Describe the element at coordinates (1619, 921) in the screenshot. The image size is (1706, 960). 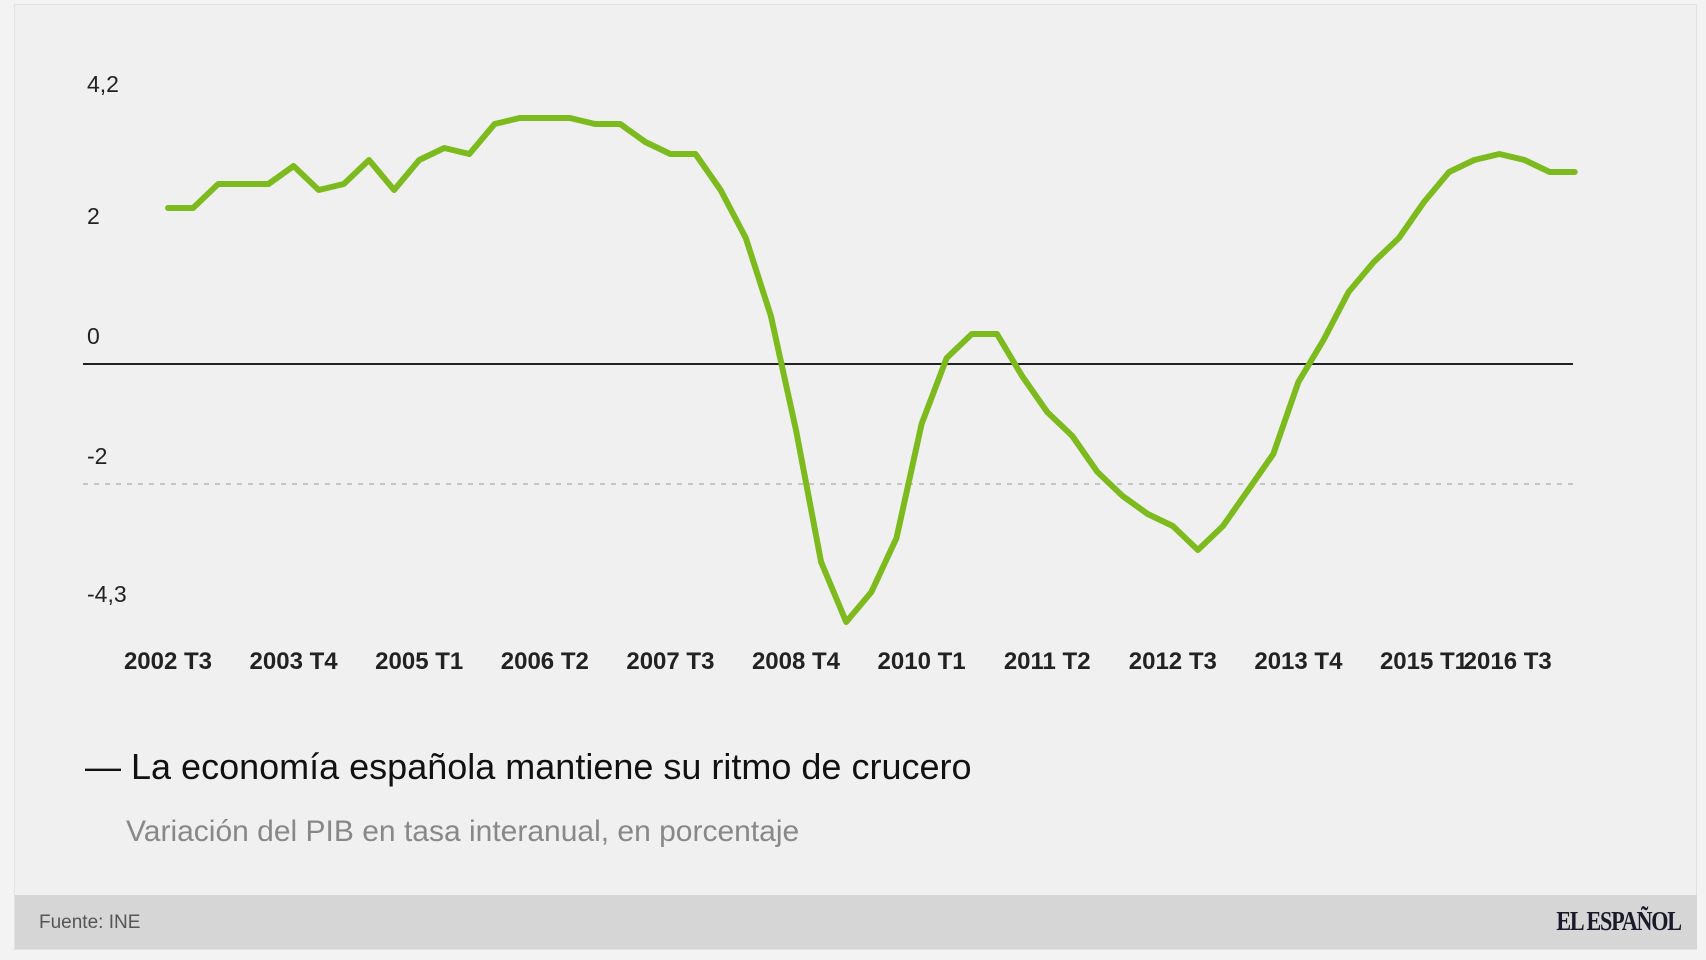
I see `brand-logo: EL ESPAÑOL` at that location.